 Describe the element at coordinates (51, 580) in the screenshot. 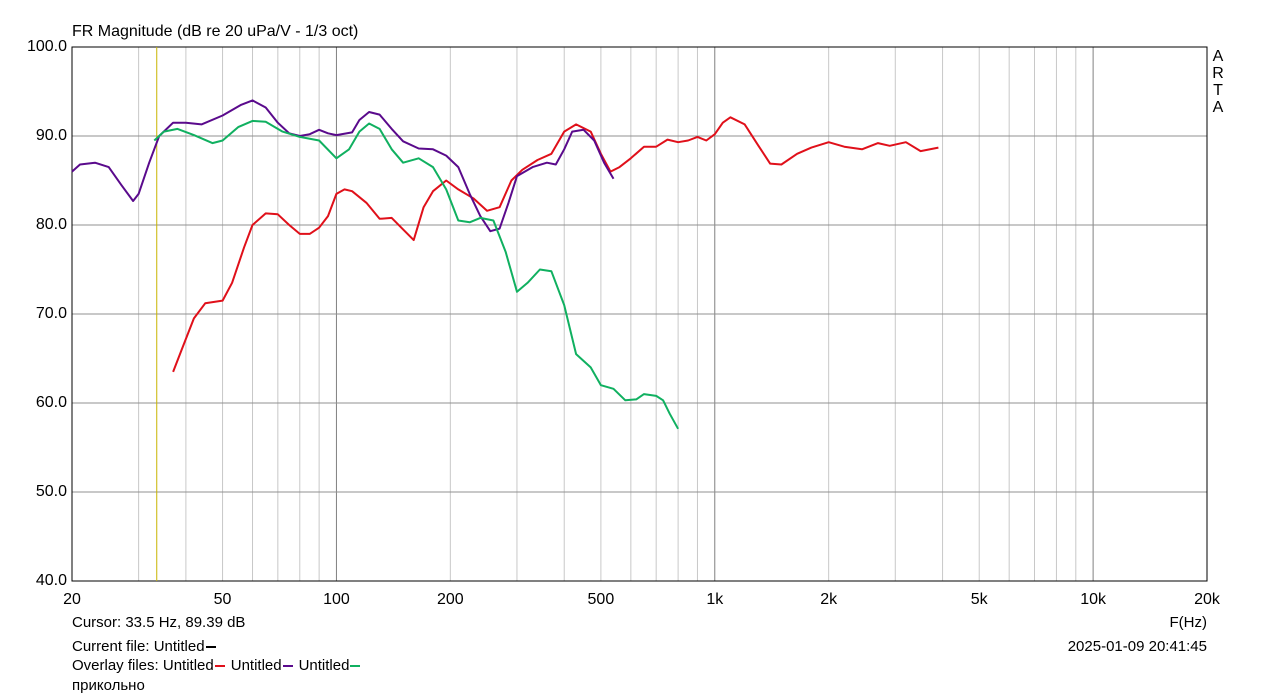

I see `y-tick-label: 40.0` at that location.